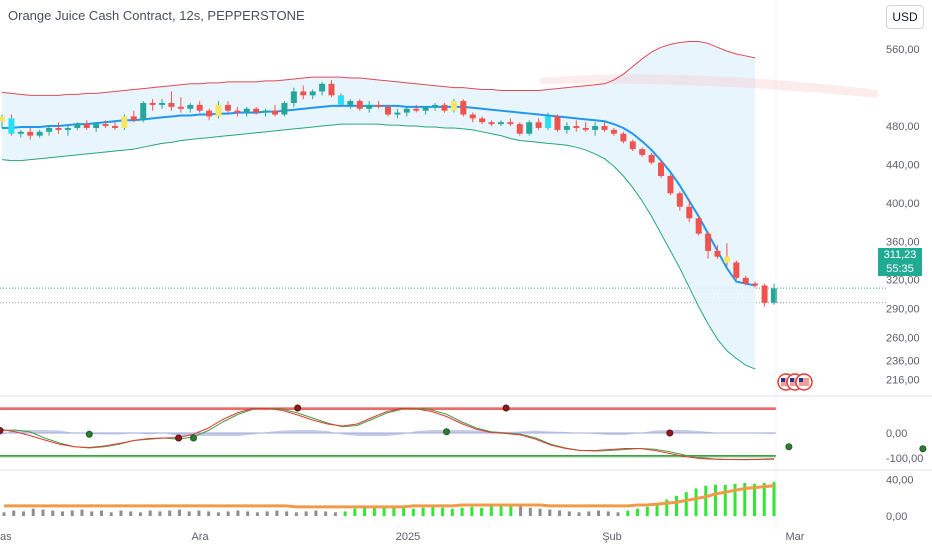 This screenshot has height=550, width=932. I want to click on bar-countdown-badge: 55:35, so click(900, 269).